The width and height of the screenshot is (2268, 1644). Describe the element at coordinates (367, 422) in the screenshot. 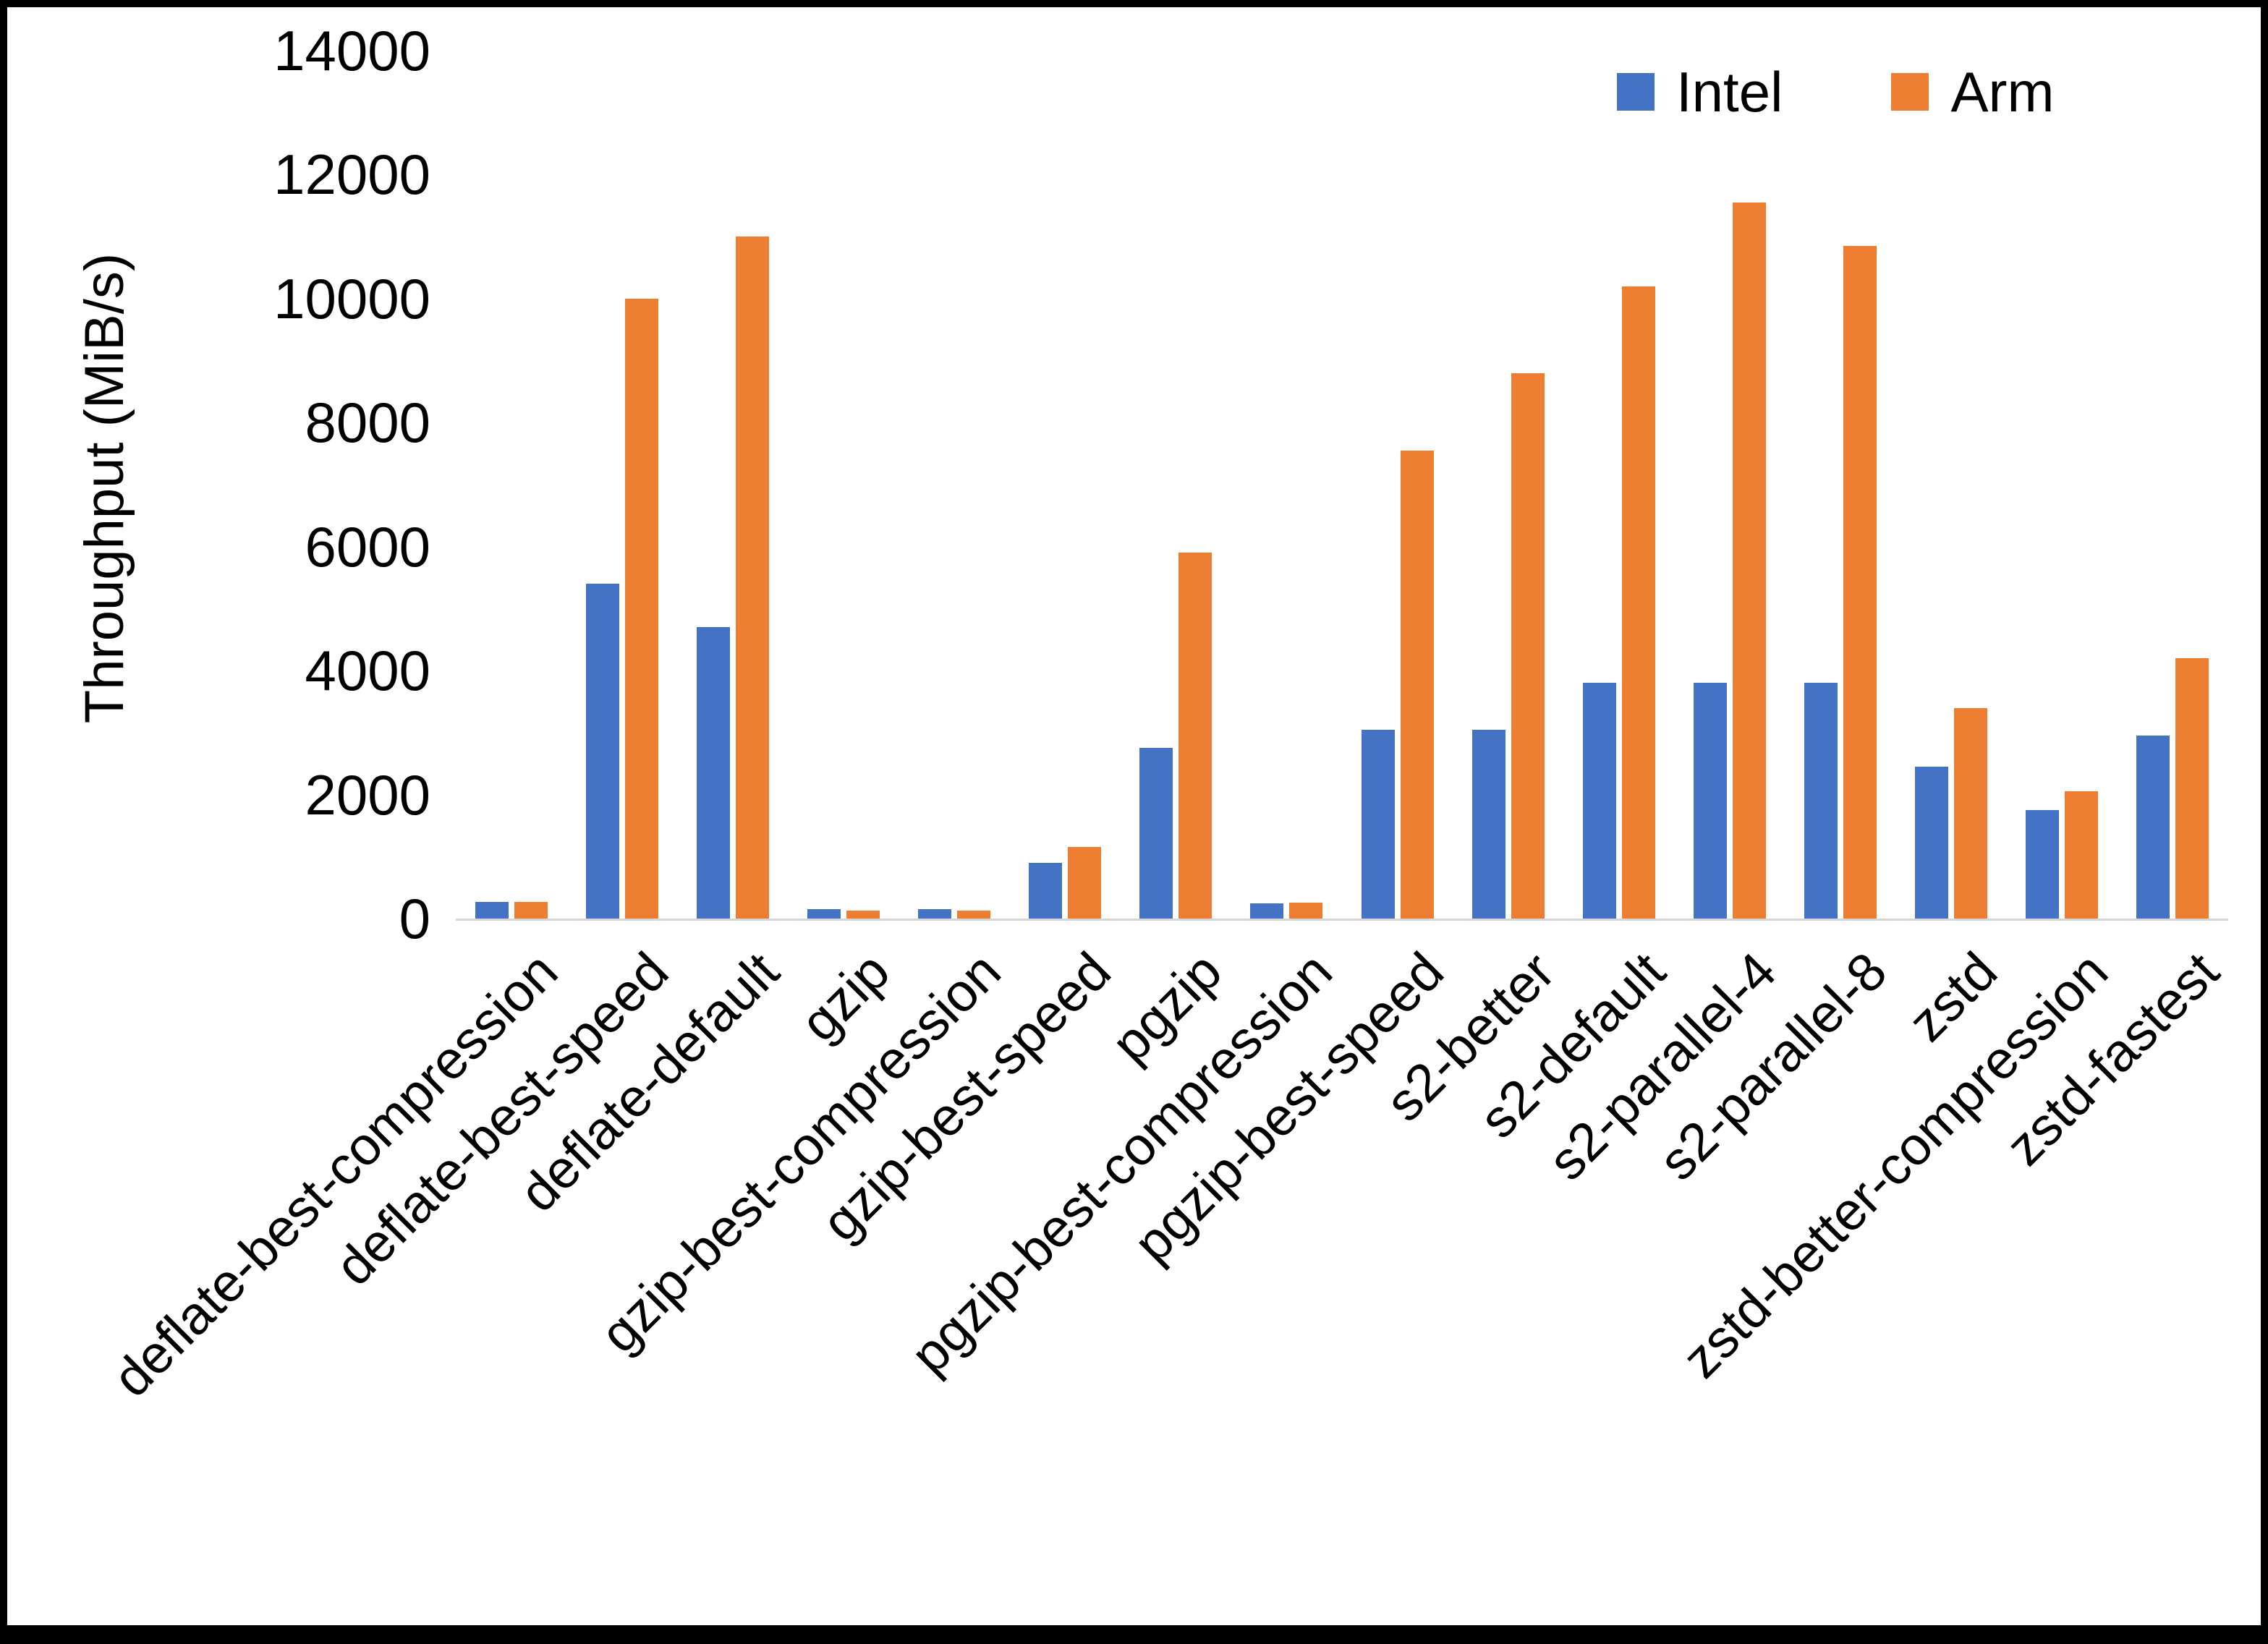

I see `y-tick-label: 8000` at that location.